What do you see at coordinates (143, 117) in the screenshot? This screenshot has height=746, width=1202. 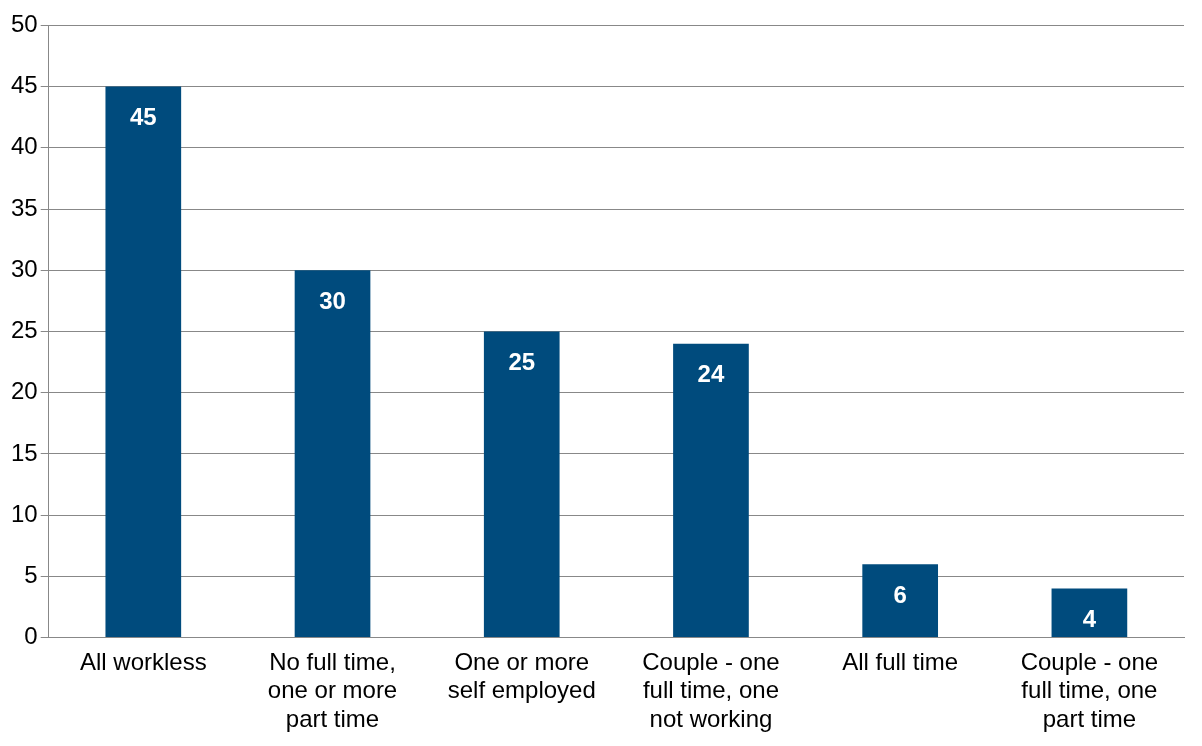 I see `data-label: 45` at bounding box center [143, 117].